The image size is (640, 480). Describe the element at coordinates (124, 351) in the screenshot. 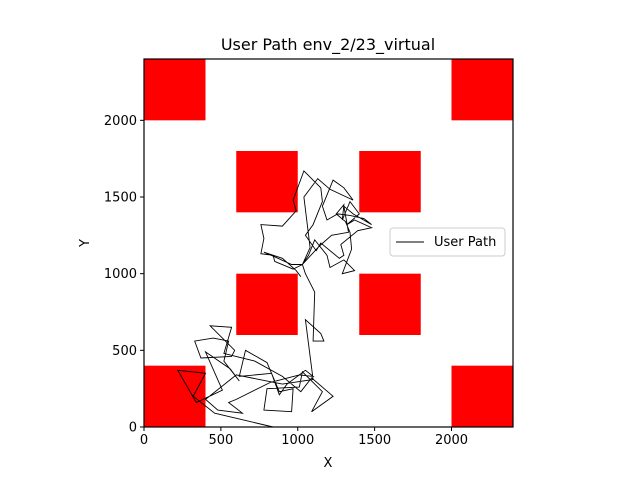

I see `y-tick-label: 500` at that location.